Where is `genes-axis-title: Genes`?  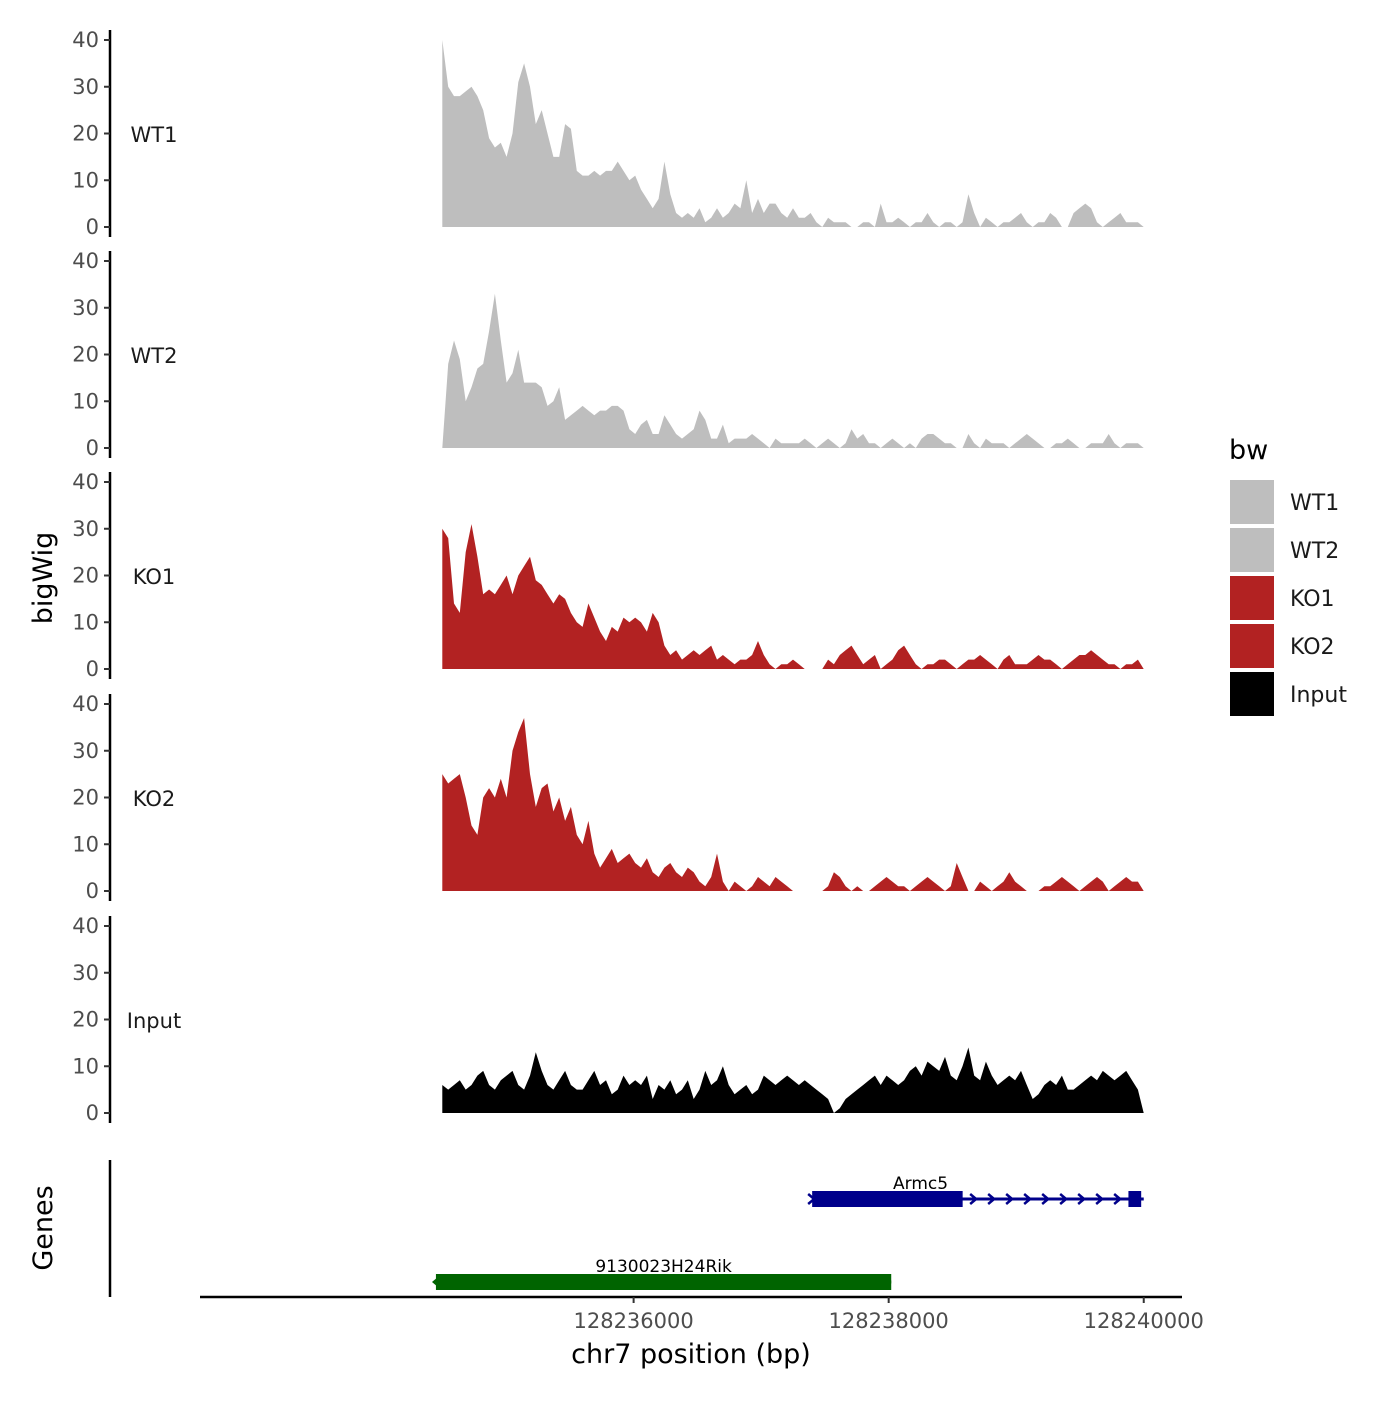 genes-axis-title: Genes is located at coordinates (43, 1227).